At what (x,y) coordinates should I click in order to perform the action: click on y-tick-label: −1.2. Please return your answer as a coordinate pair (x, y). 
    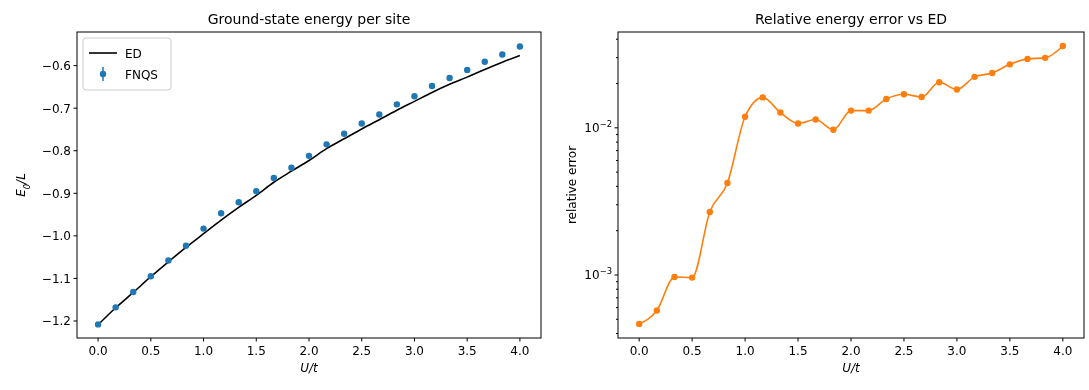
    Looking at the image, I should click on (56, 321).